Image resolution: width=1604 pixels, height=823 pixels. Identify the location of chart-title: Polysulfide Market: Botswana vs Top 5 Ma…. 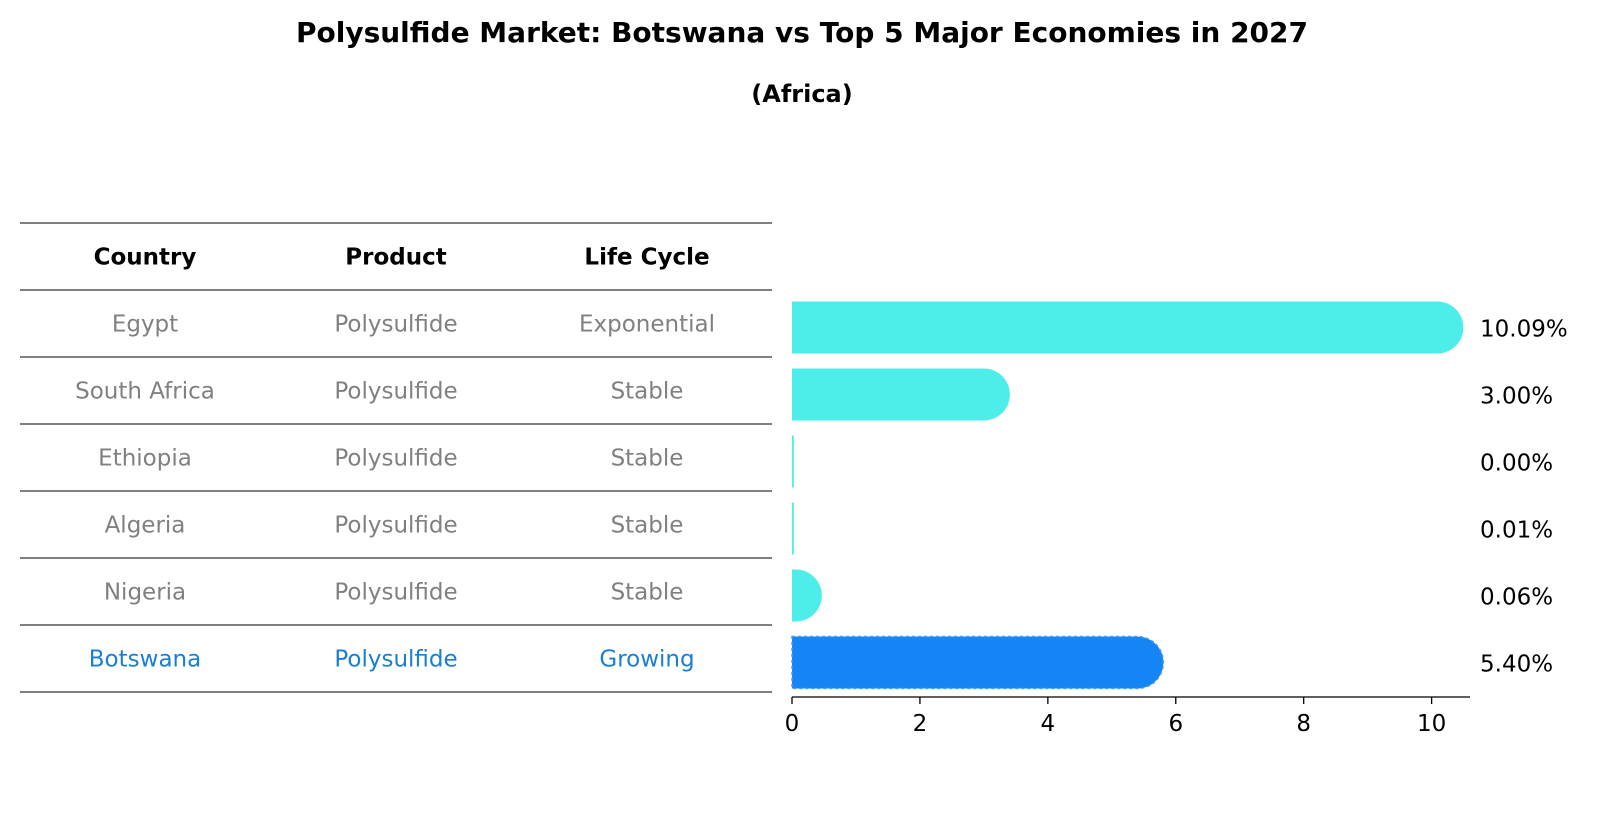
(802, 32).